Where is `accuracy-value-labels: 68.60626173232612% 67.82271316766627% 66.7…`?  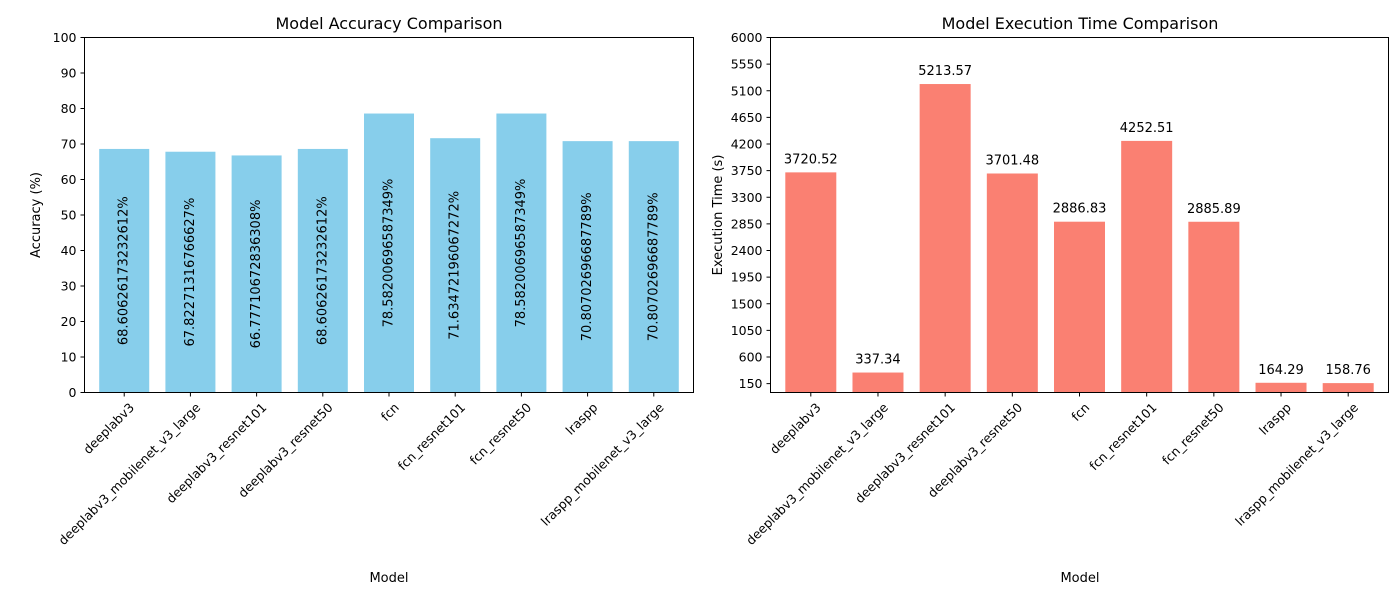
accuracy-value-labels: 68.60626173232612% 67.82271316766627% 66.7… is located at coordinates (389, 264).